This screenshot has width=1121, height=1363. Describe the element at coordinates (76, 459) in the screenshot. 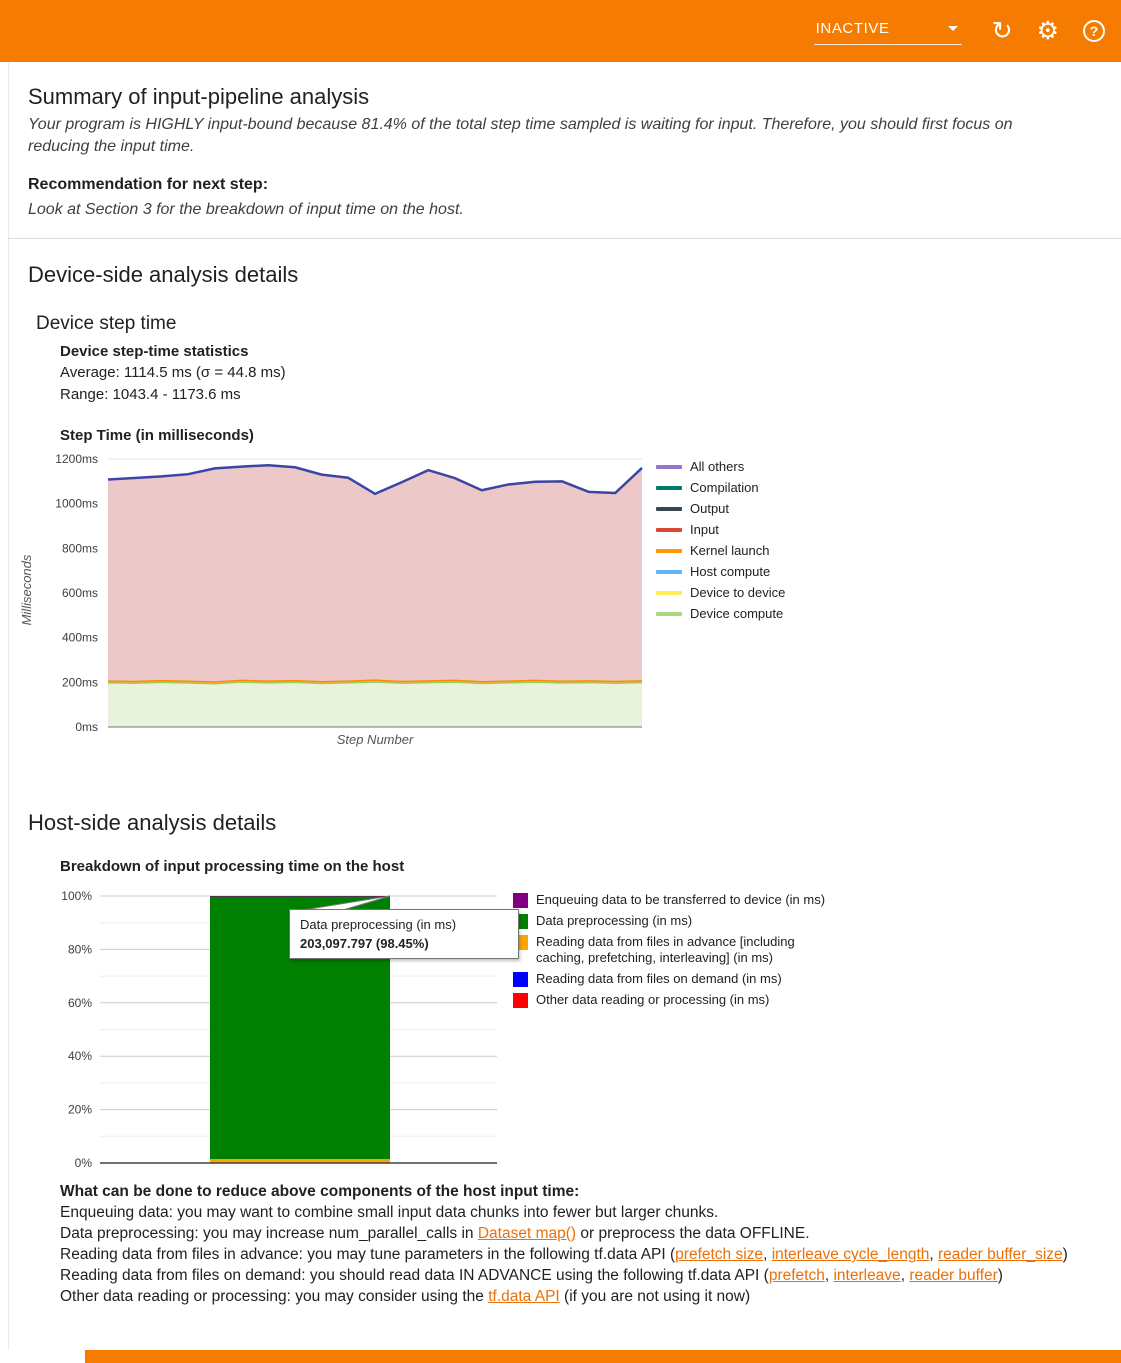

I see `svg-text: 1200ms` at that location.